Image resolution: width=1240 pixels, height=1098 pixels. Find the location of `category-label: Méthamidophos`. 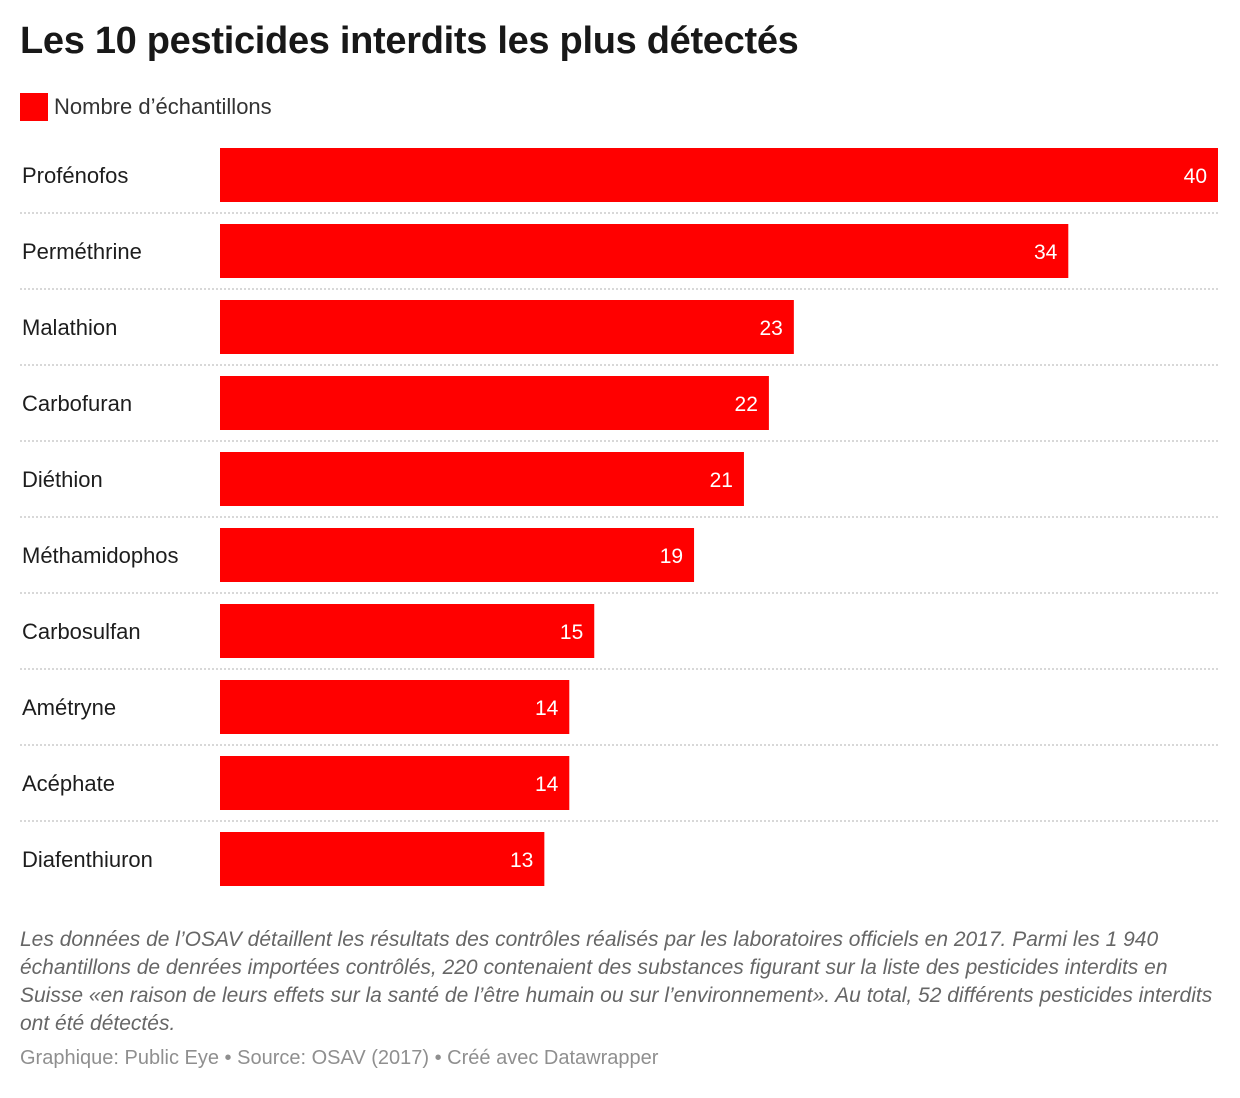

category-label: Méthamidophos is located at coordinates (100, 555).